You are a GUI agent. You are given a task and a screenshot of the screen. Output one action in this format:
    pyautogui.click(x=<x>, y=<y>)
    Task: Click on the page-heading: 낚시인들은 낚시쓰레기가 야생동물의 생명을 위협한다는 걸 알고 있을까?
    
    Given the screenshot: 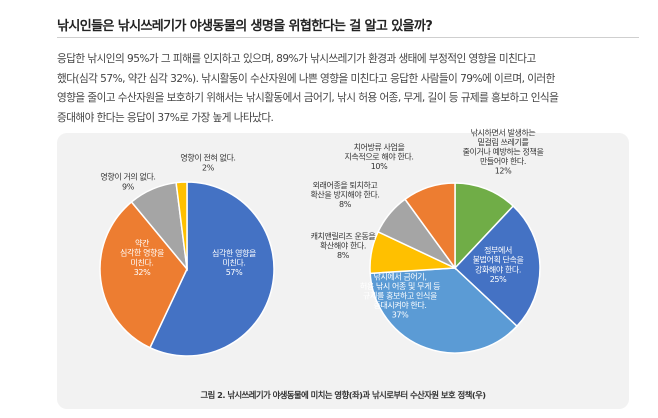 What is the action you would take?
    pyautogui.click(x=245, y=26)
    